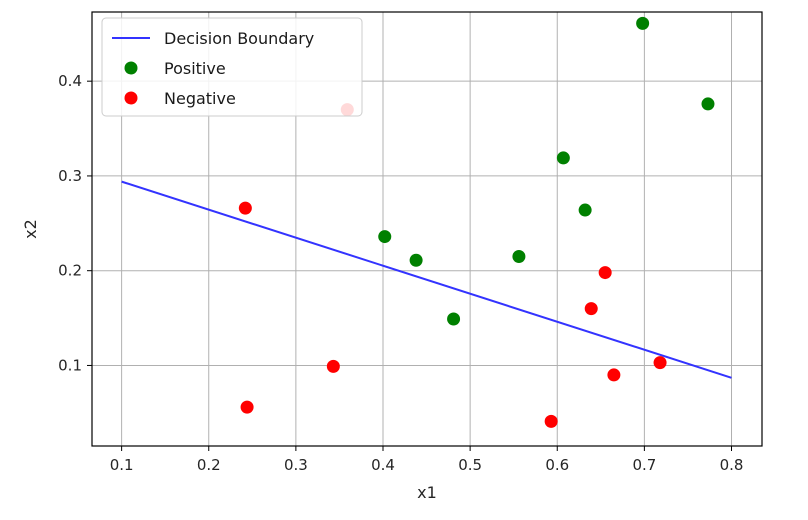  I want to click on y-axis-label: x2, so click(30, 229).